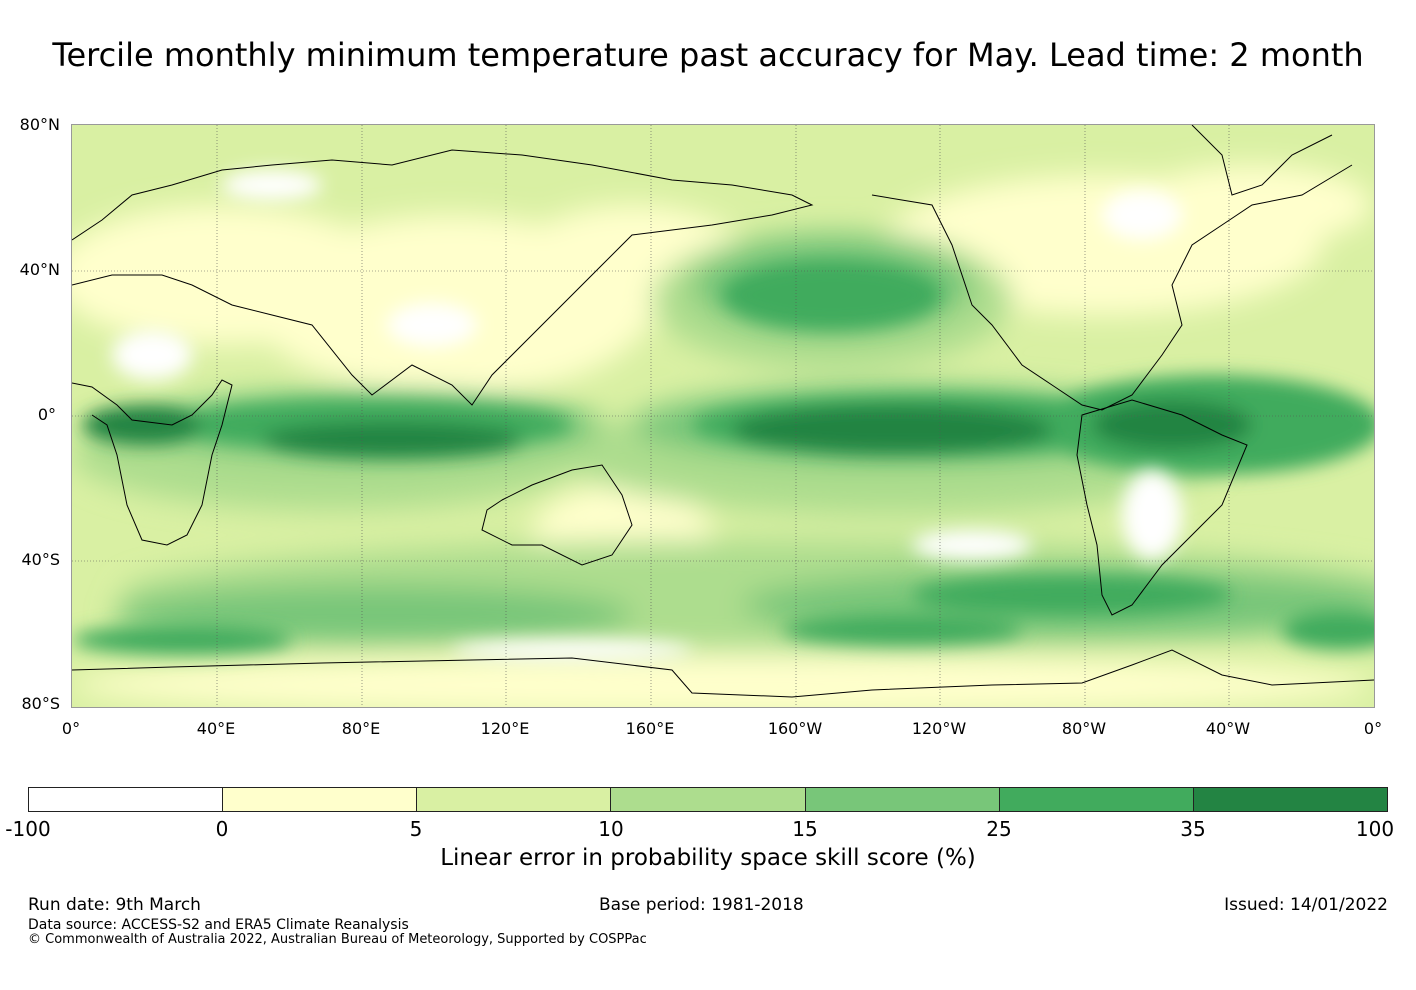  I want to click on lon-label-80e: 80°E, so click(361, 728).